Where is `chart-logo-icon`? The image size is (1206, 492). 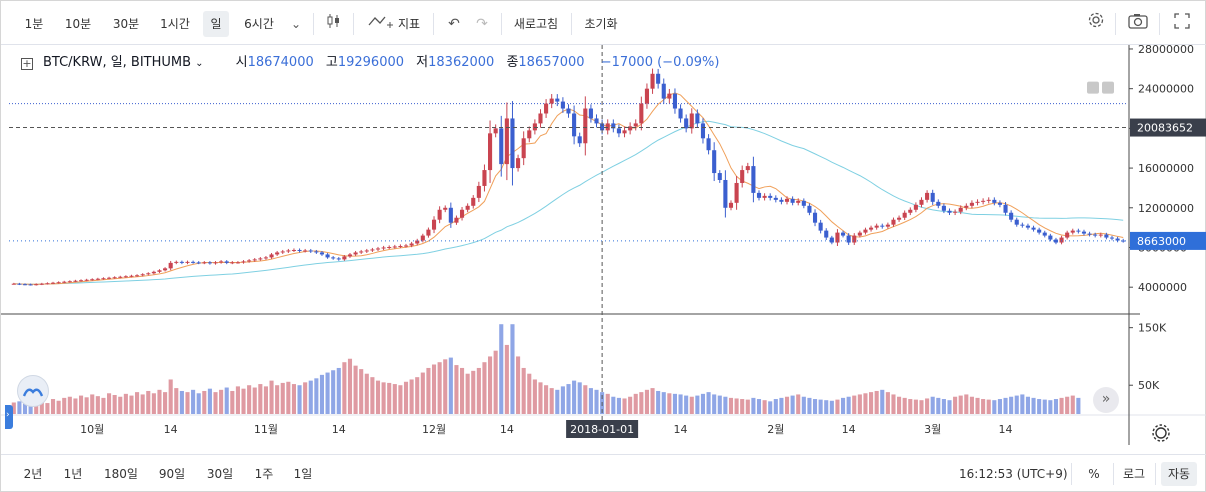
chart-logo-icon is located at coordinates (33, 391).